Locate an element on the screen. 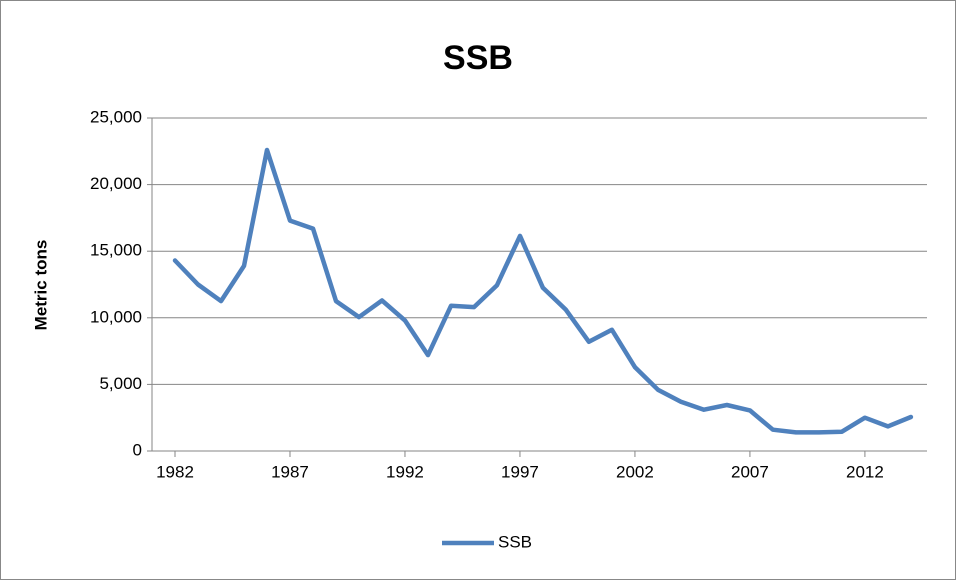 Image resolution: width=956 pixels, height=580 pixels. x-tick-label: 2007 is located at coordinates (750, 471).